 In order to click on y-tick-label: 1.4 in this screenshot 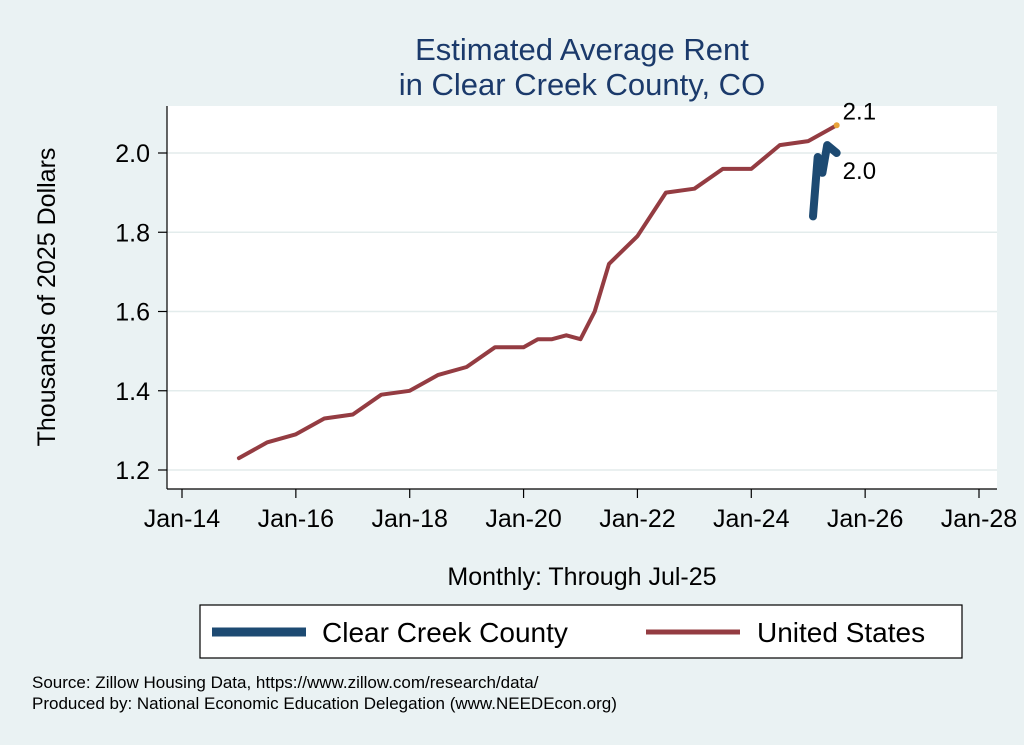, I will do `click(132, 392)`.